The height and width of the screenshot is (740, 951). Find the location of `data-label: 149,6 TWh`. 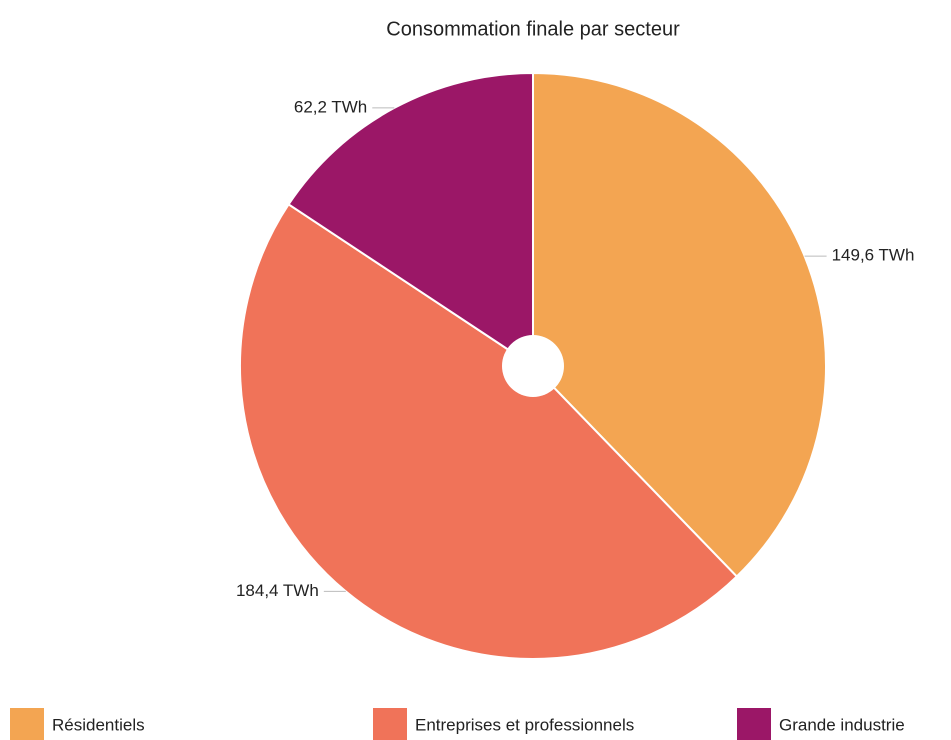

data-label: 149,6 TWh is located at coordinates (873, 255).